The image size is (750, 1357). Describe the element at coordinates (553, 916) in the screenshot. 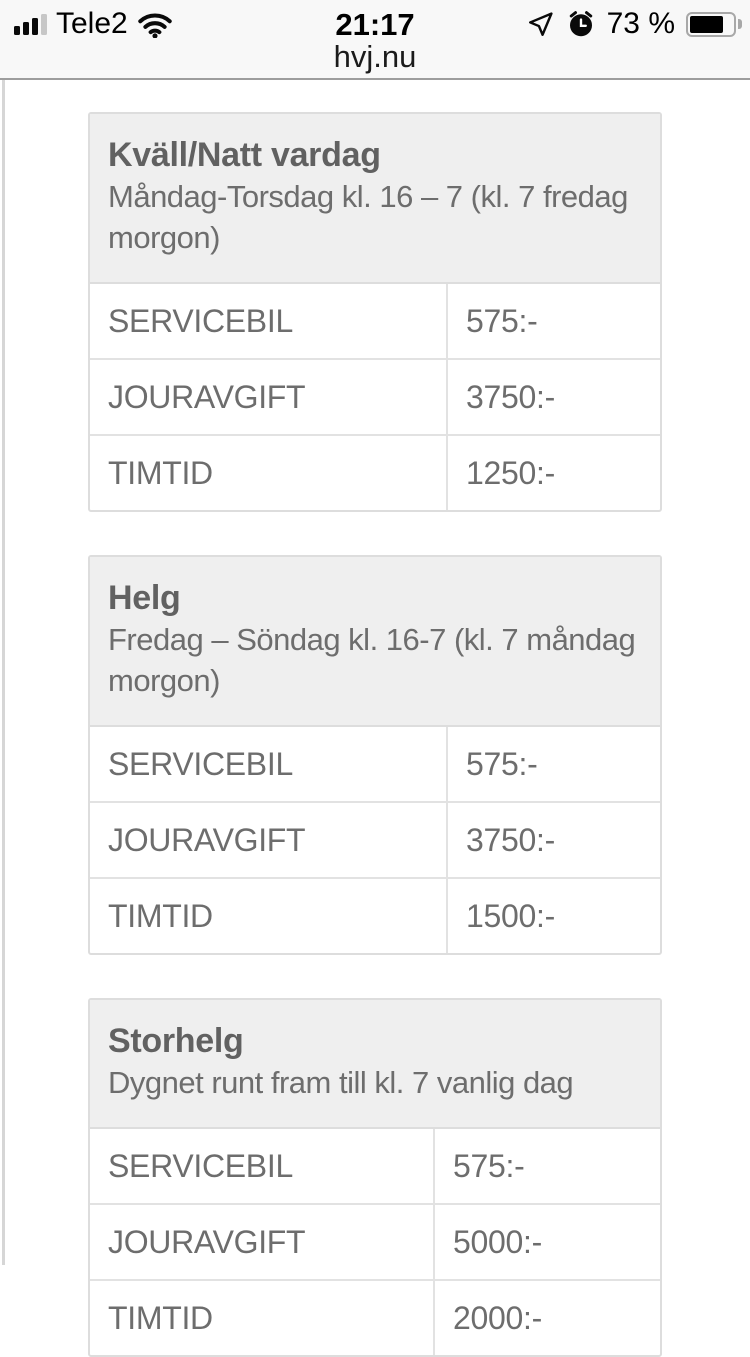

I see `price-value: 1500:-` at that location.